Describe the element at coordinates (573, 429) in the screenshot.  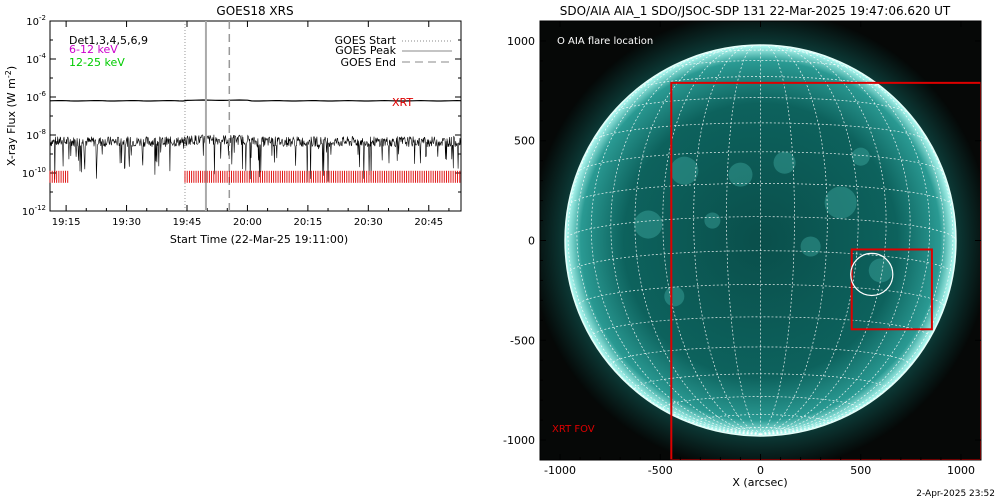
I see `xrt-fov-label: XRT FOV` at that location.